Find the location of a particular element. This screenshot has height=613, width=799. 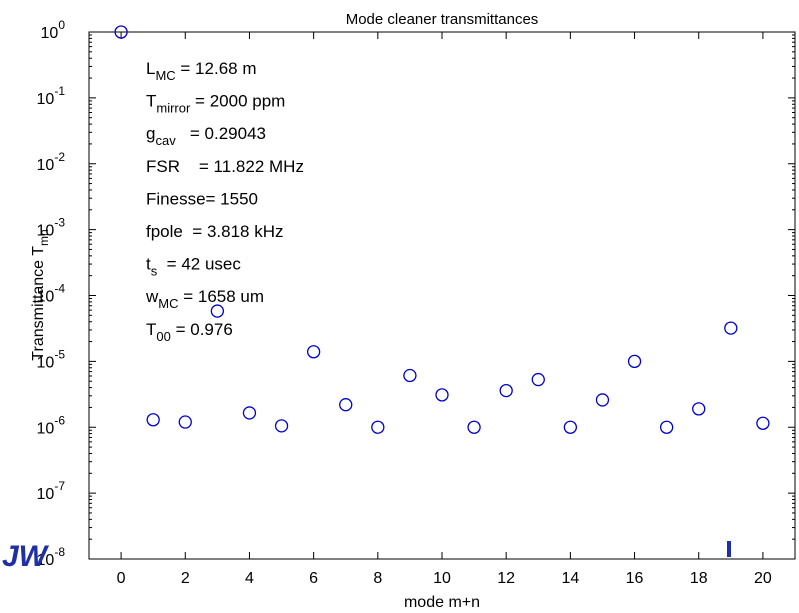

y-tick-label: 10⁰ is located at coordinates (53, 30).